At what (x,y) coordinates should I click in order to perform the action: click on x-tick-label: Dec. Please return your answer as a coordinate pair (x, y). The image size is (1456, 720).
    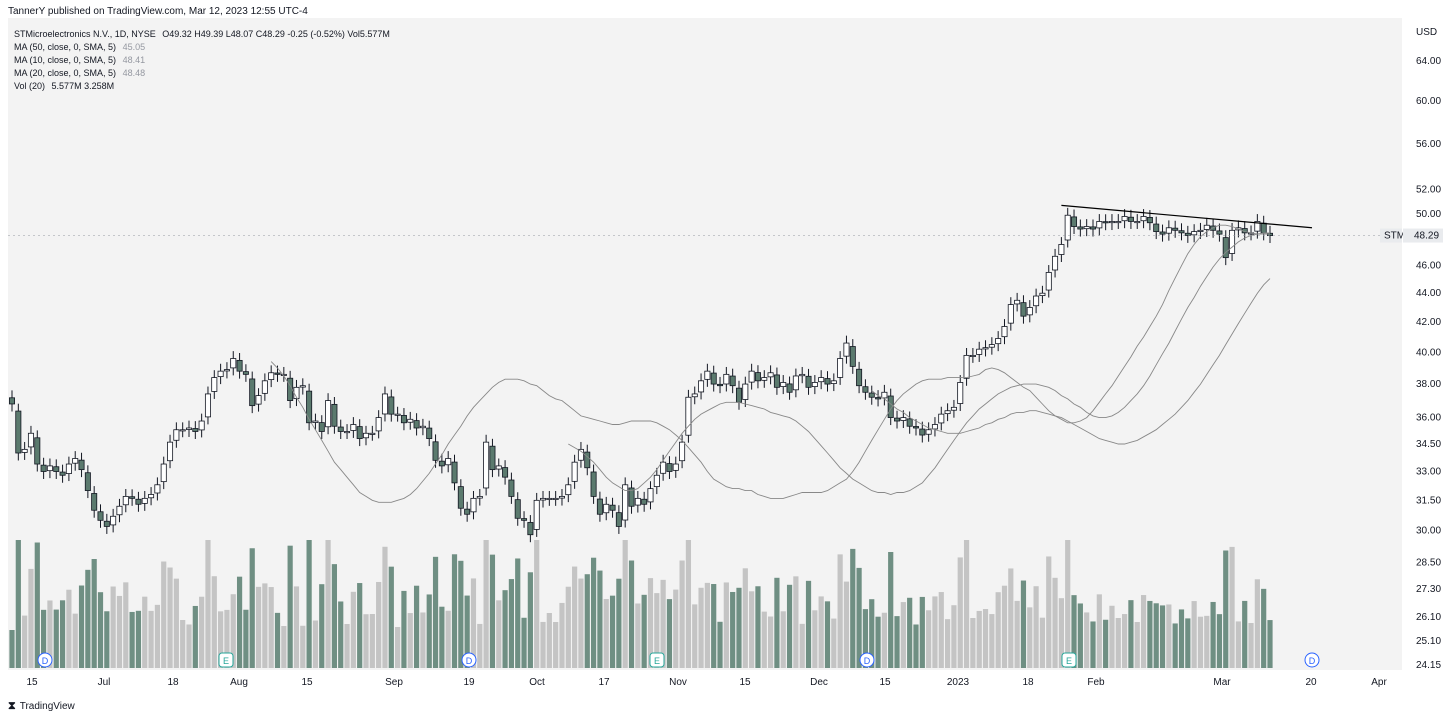
    Looking at the image, I should click on (819, 682).